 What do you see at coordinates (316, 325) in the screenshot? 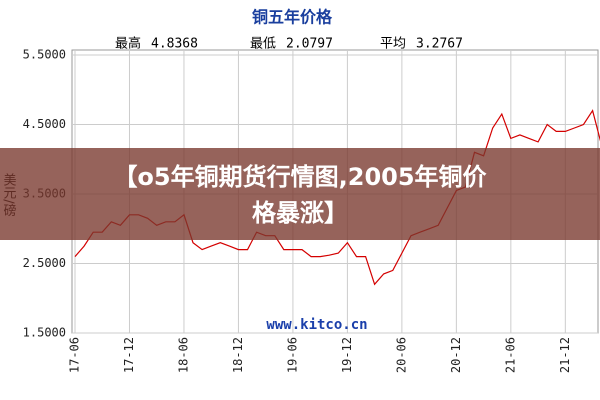
I see `watermark: www.kitco.cn` at bounding box center [316, 325].